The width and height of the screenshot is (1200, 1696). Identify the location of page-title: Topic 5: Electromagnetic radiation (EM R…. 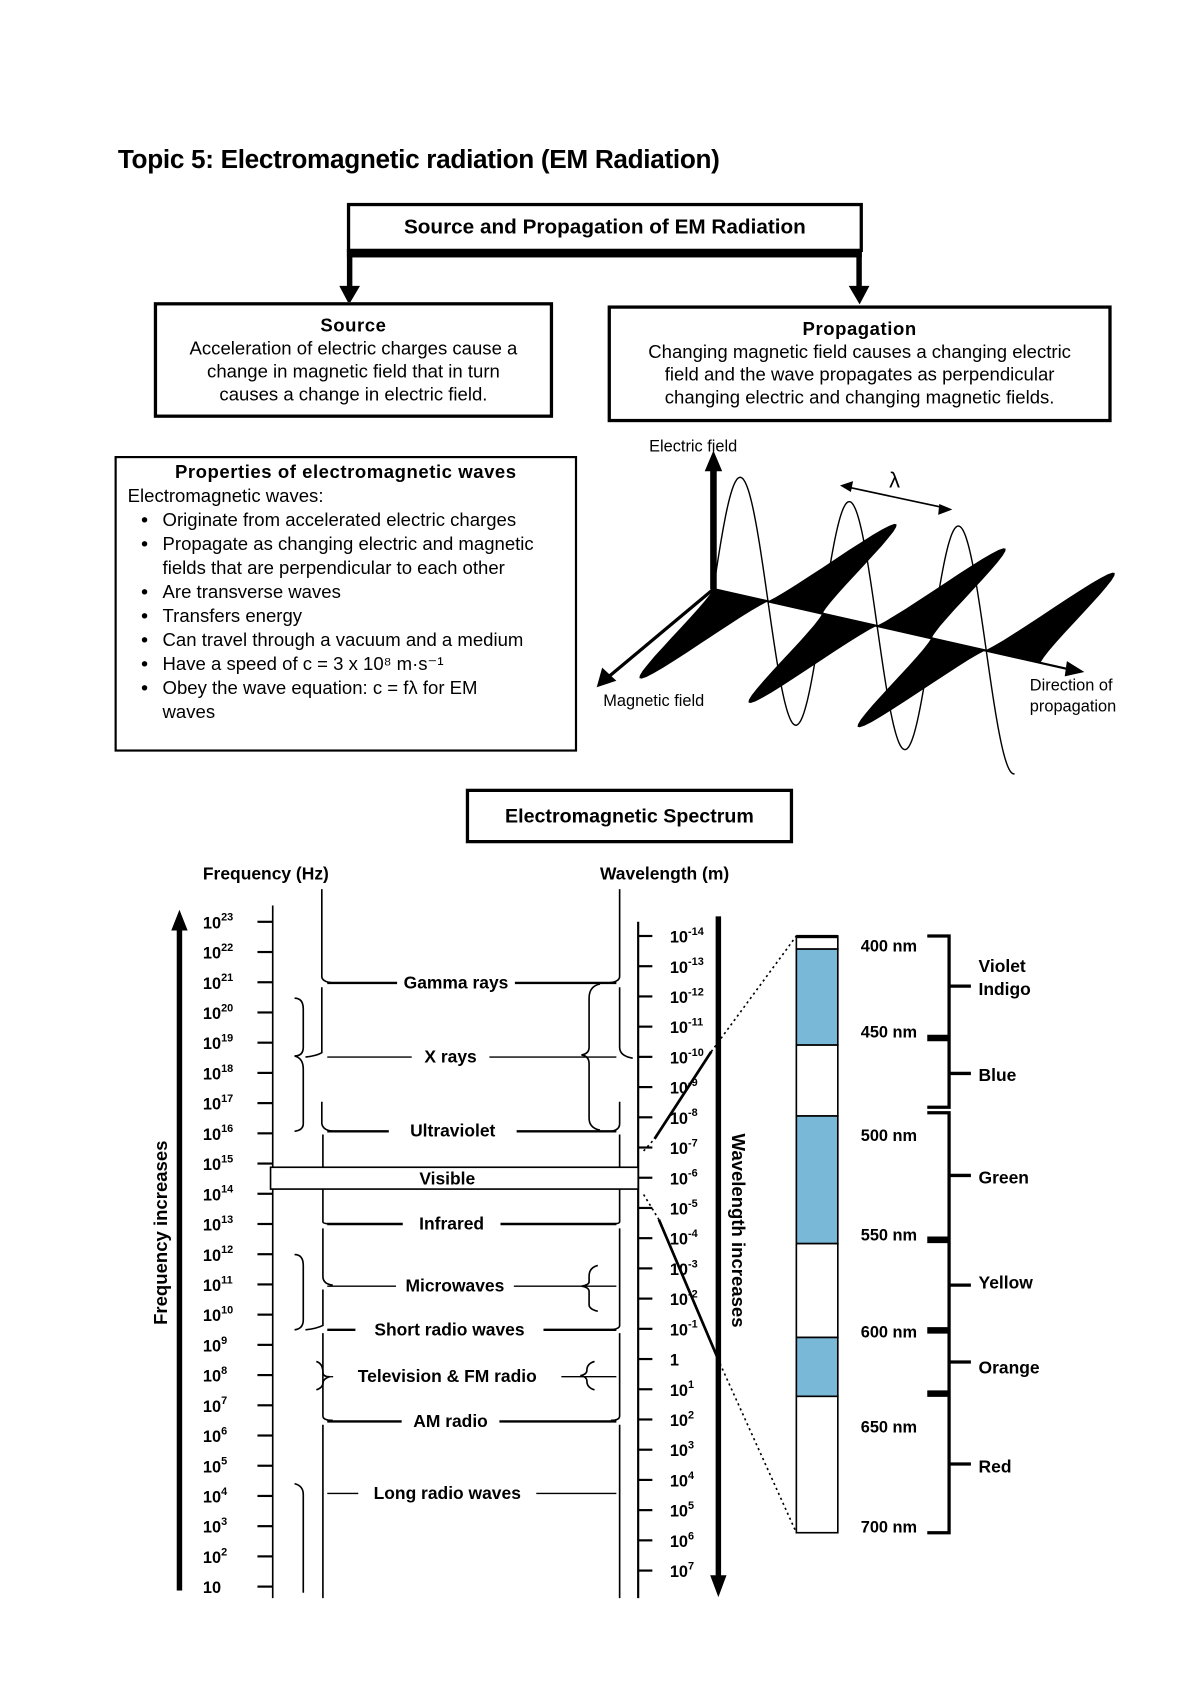
(418, 160).